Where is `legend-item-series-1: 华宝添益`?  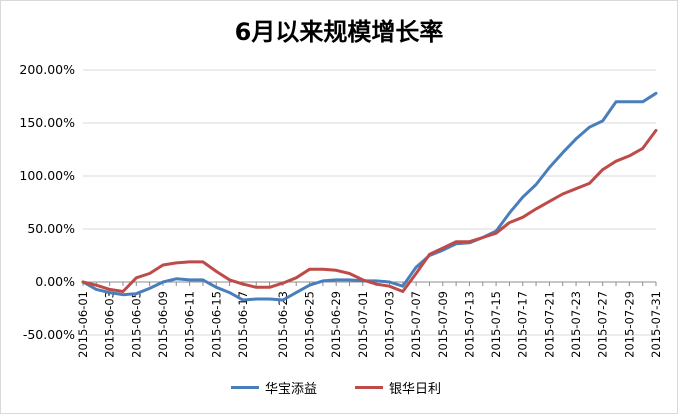
legend-item-series-1: 华宝添益 is located at coordinates (274, 387).